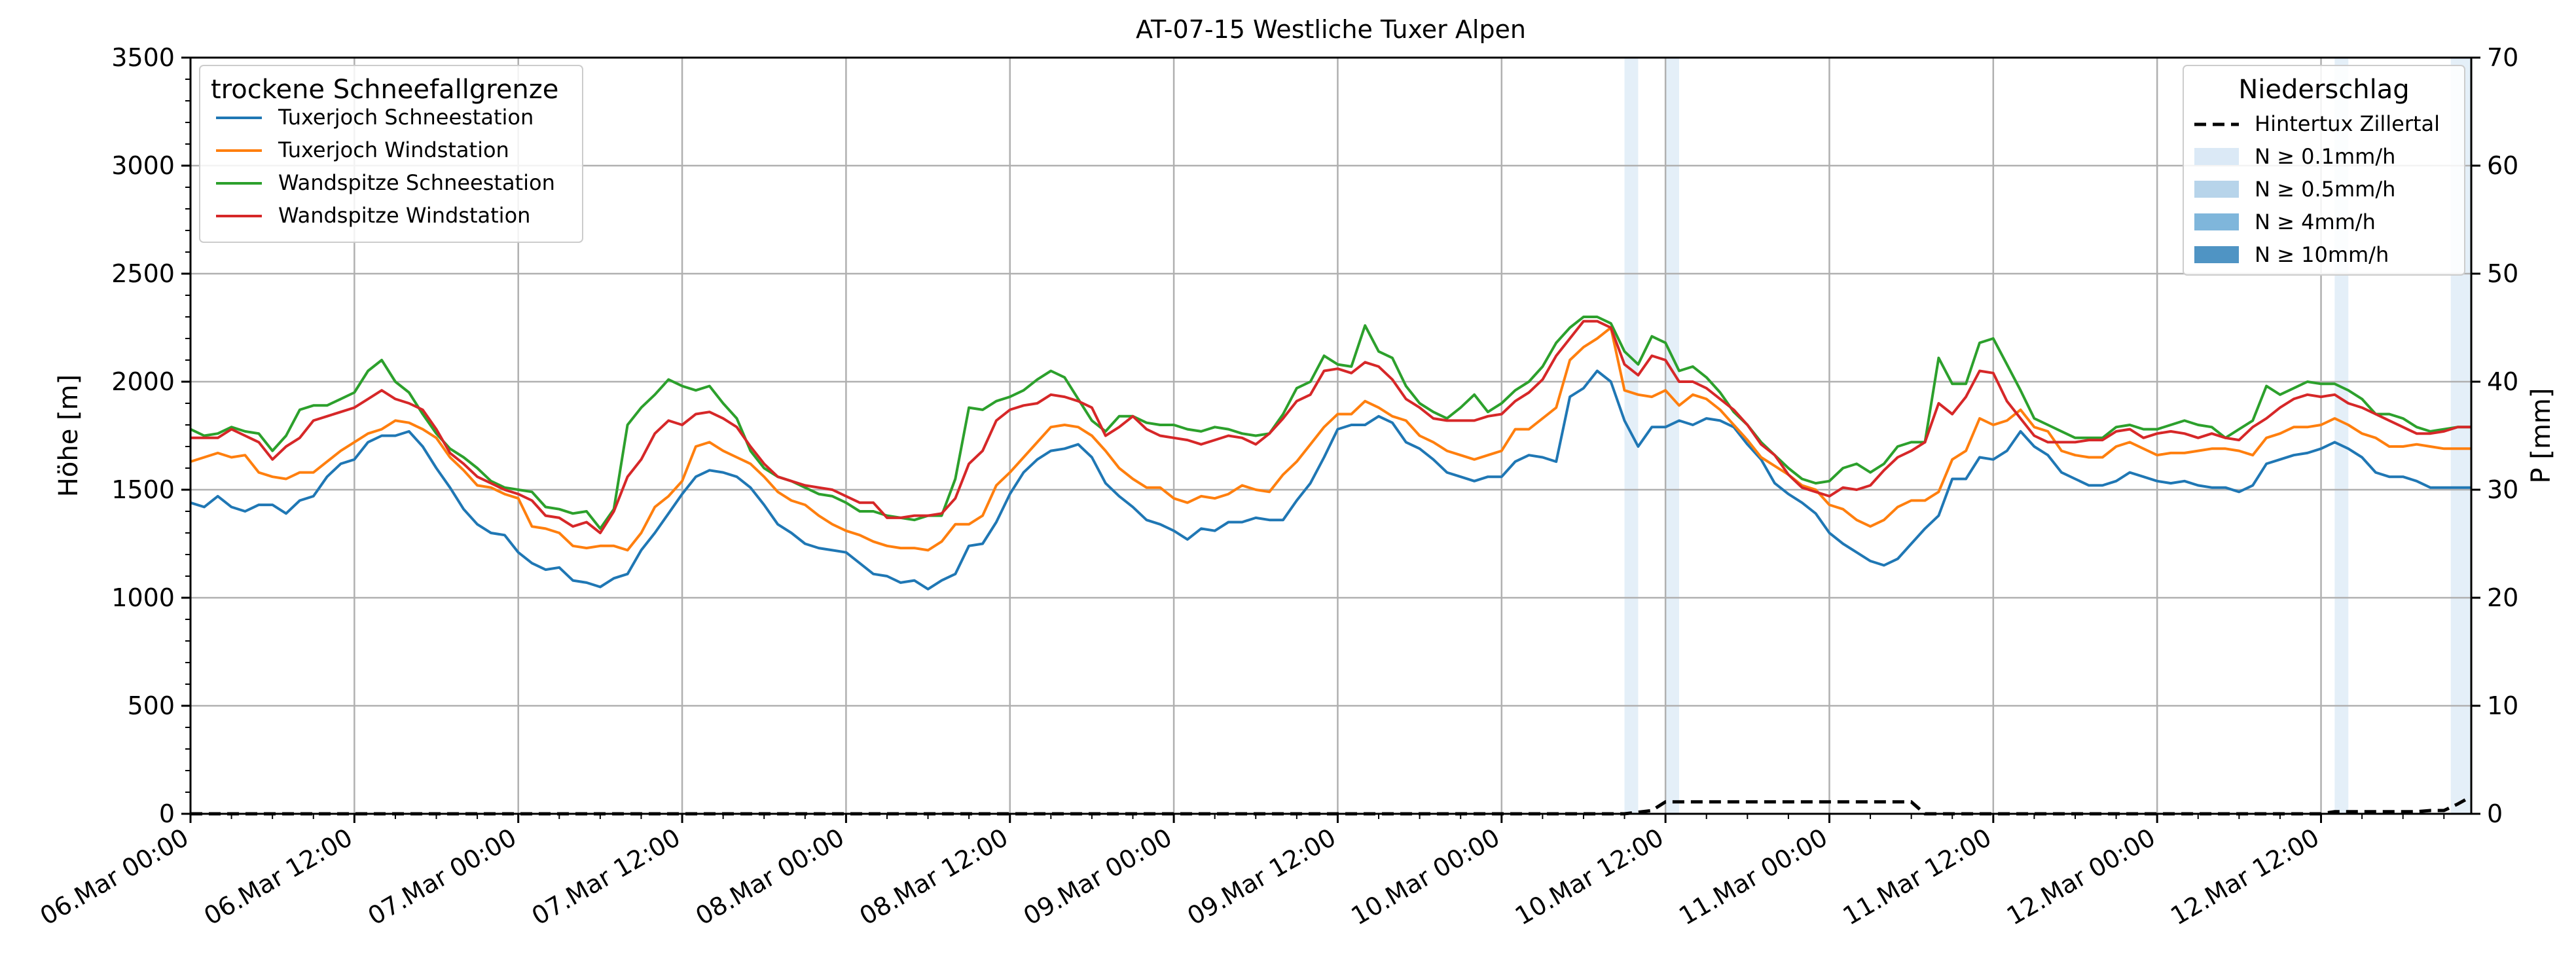  Describe the element at coordinates (2495, 813) in the screenshot. I see `y-right-tick-label: 0` at that location.